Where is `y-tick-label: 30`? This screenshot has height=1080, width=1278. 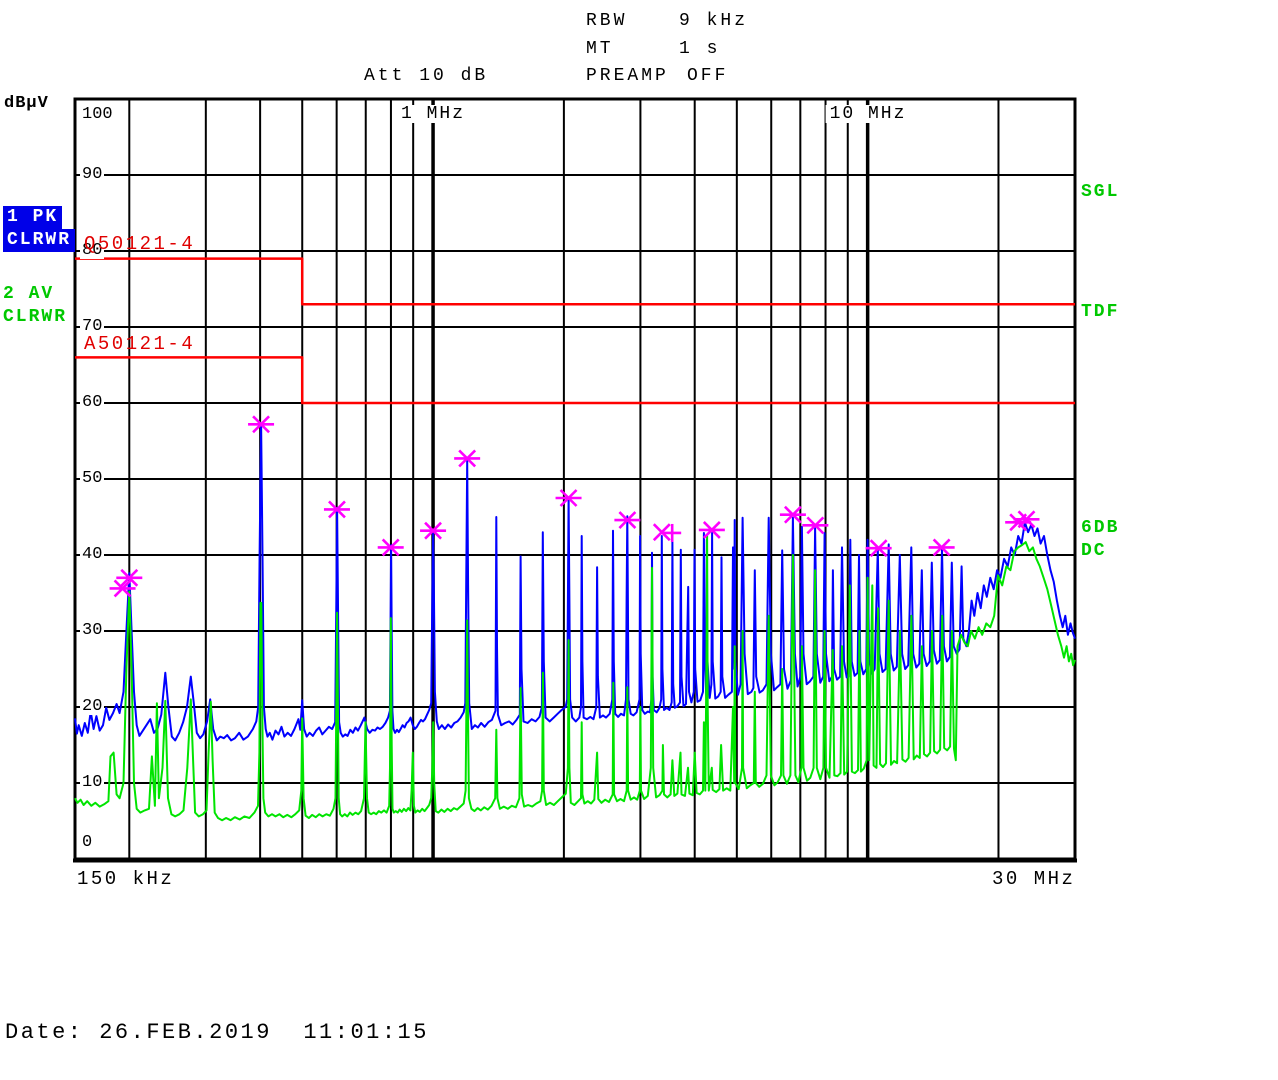 y-tick-label: 30 is located at coordinates (92, 630).